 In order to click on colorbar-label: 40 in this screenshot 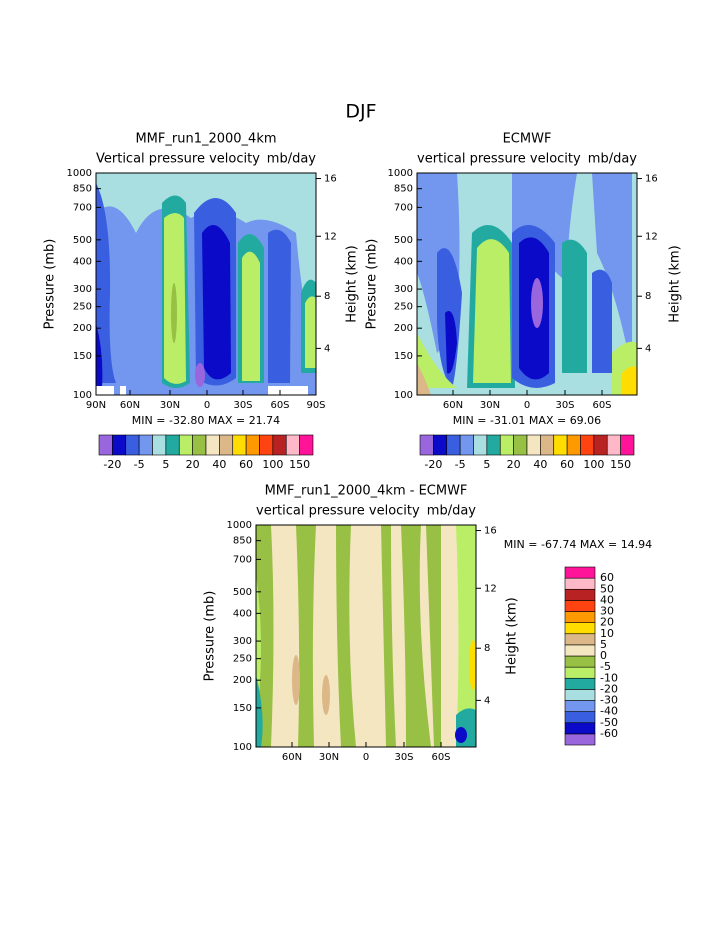, I will do `click(219, 464)`.